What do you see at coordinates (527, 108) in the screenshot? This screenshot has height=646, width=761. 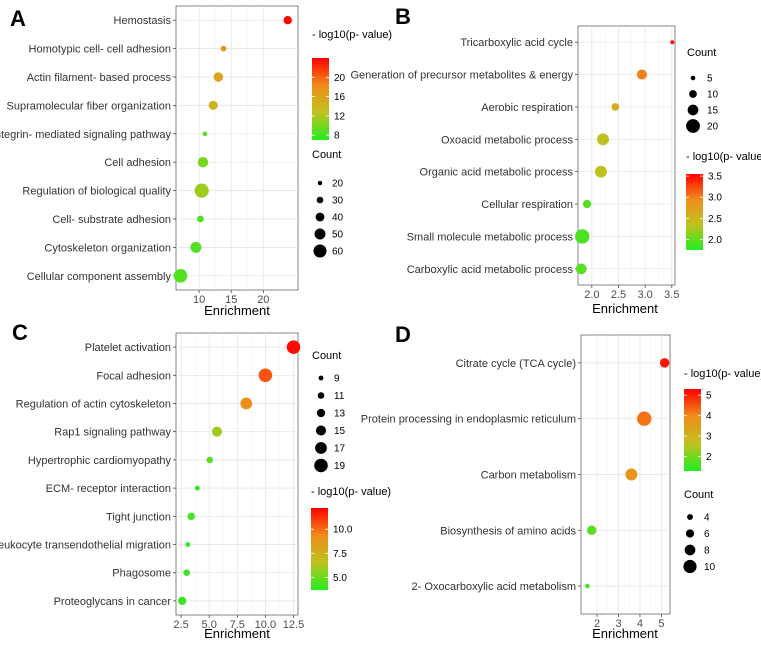 I see `category-label: Aerobic respiration` at bounding box center [527, 108].